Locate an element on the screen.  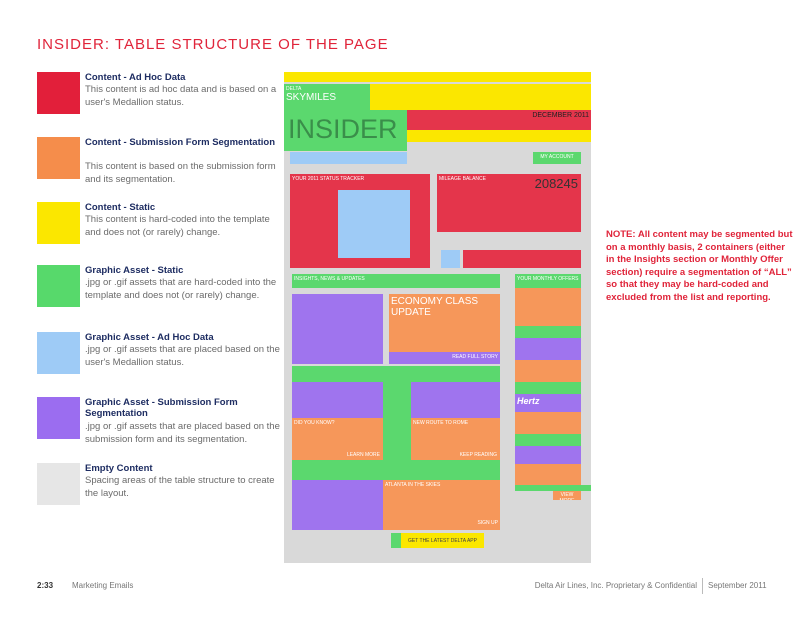
account-button: MY ACCOUNT is located at coordinates (557, 158).